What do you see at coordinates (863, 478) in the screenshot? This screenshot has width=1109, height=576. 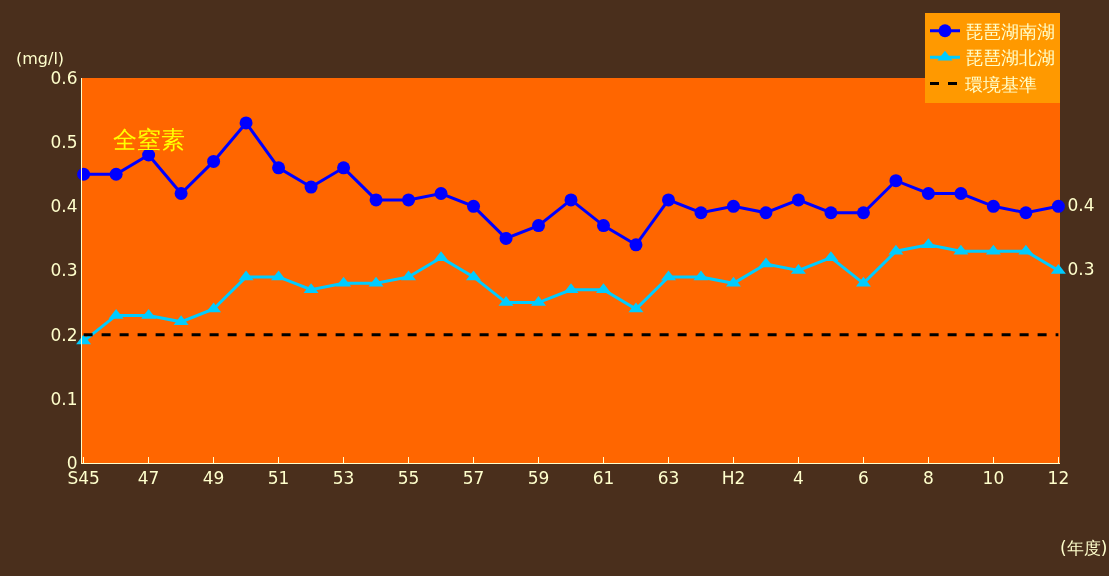 I see `x-tick-label: 6` at bounding box center [863, 478].